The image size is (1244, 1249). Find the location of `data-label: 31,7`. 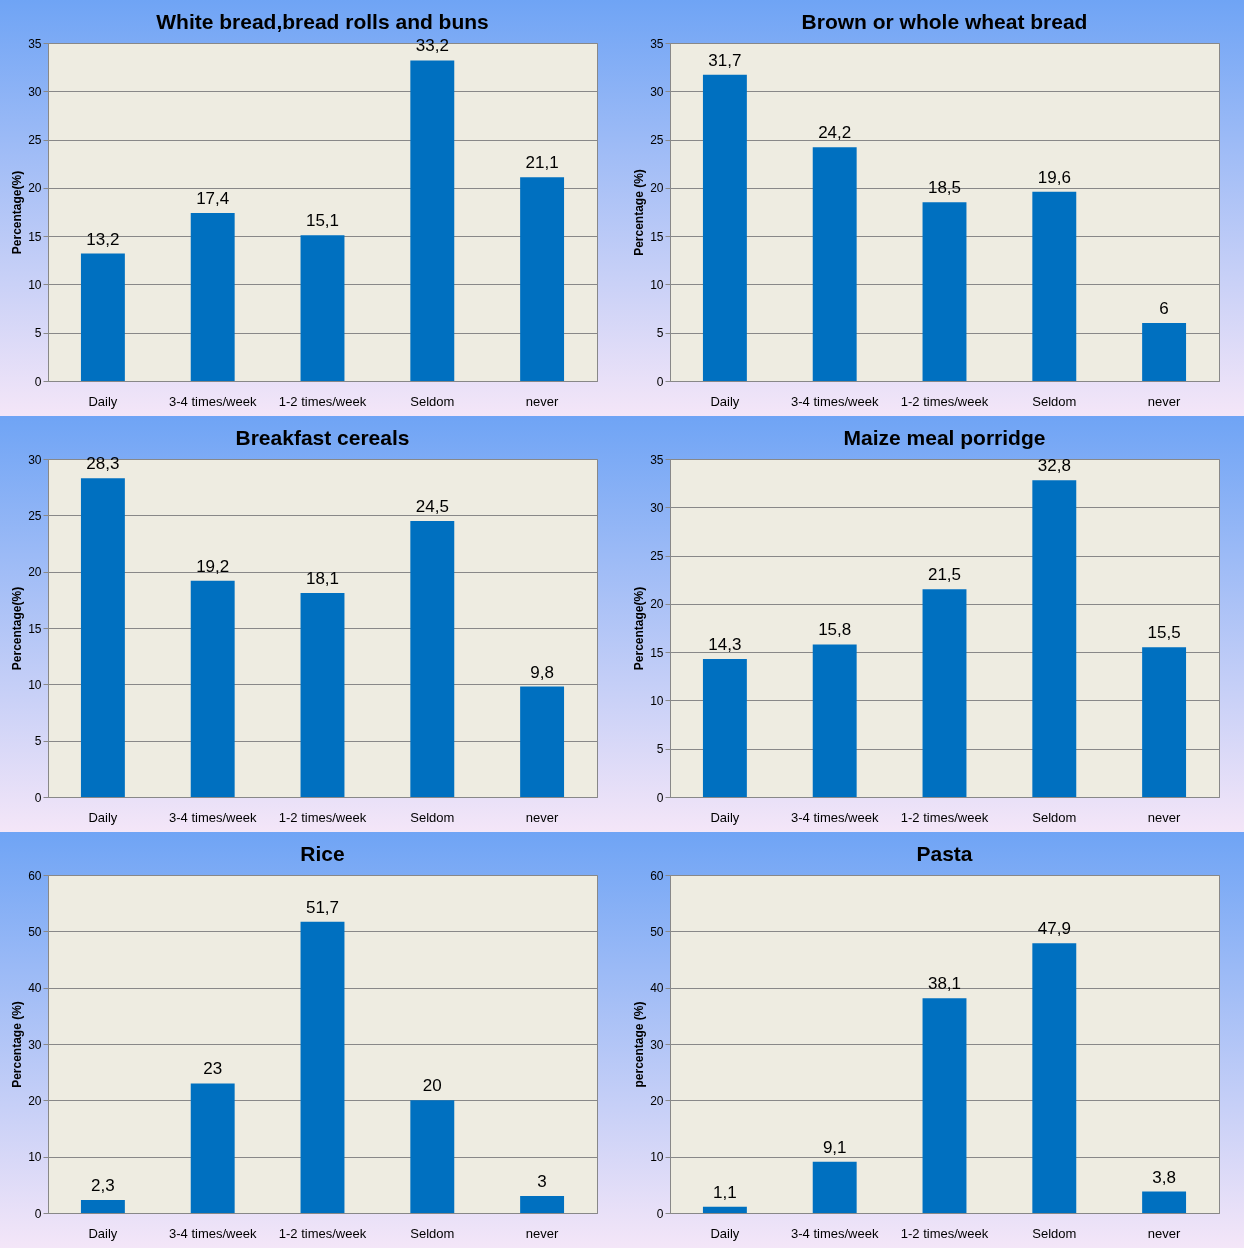

data-label: 31,7 is located at coordinates (725, 60).